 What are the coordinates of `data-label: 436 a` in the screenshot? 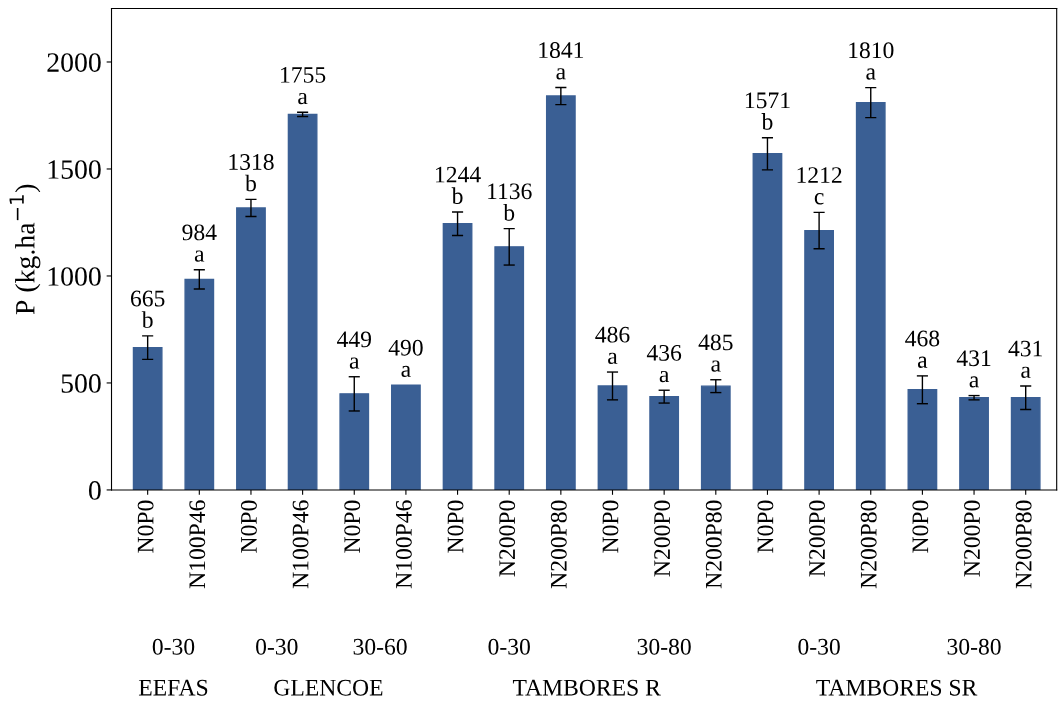 It's located at (664, 363).